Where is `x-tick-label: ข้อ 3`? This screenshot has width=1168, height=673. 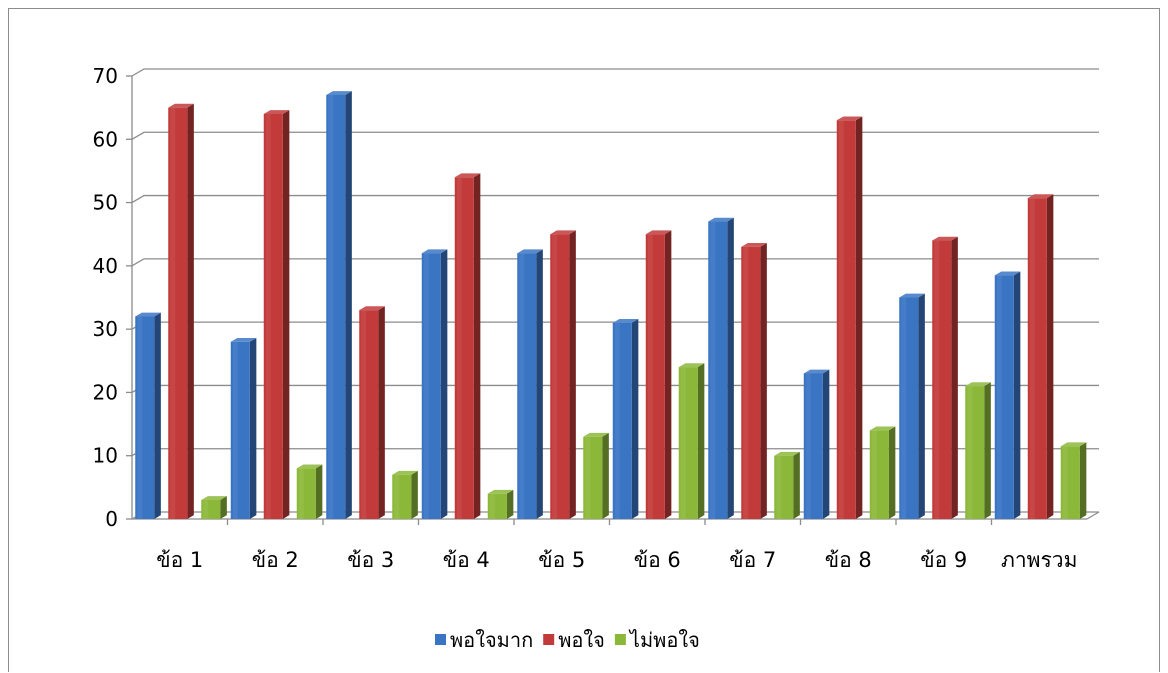 x-tick-label: ข้อ 3 is located at coordinates (370, 560).